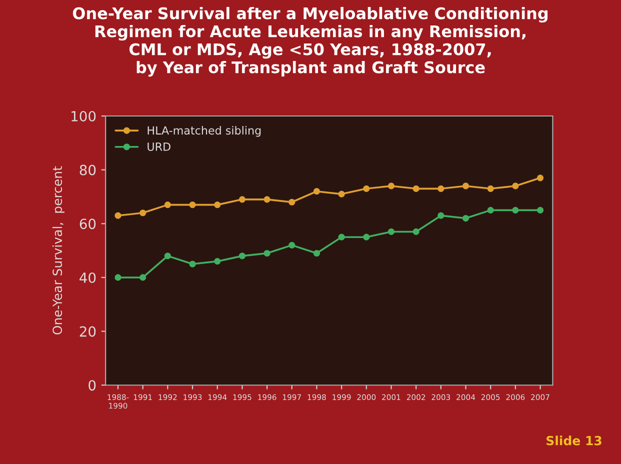 The height and width of the screenshot is (464, 621). What do you see at coordinates (88, 331) in the screenshot?
I see `y-tick-label: 20` at bounding box center [88, 331].